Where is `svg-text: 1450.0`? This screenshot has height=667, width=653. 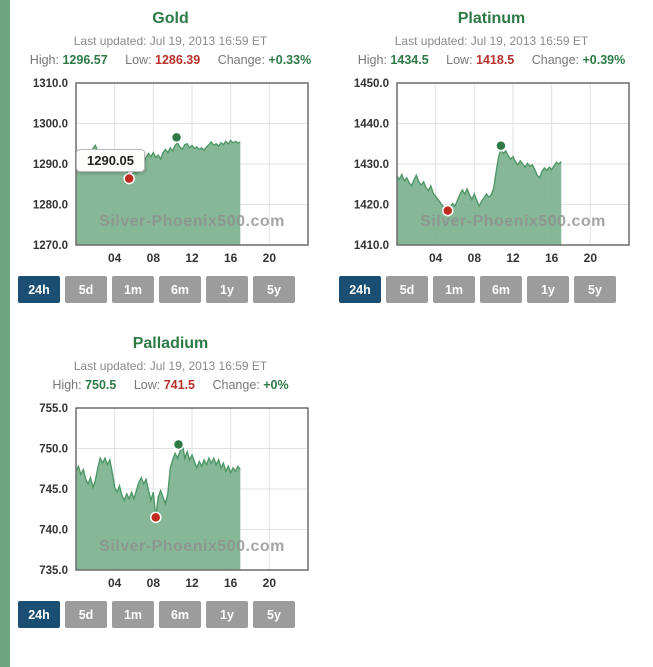
svg-text: 1450.0 is located at coordinates (371, 84).